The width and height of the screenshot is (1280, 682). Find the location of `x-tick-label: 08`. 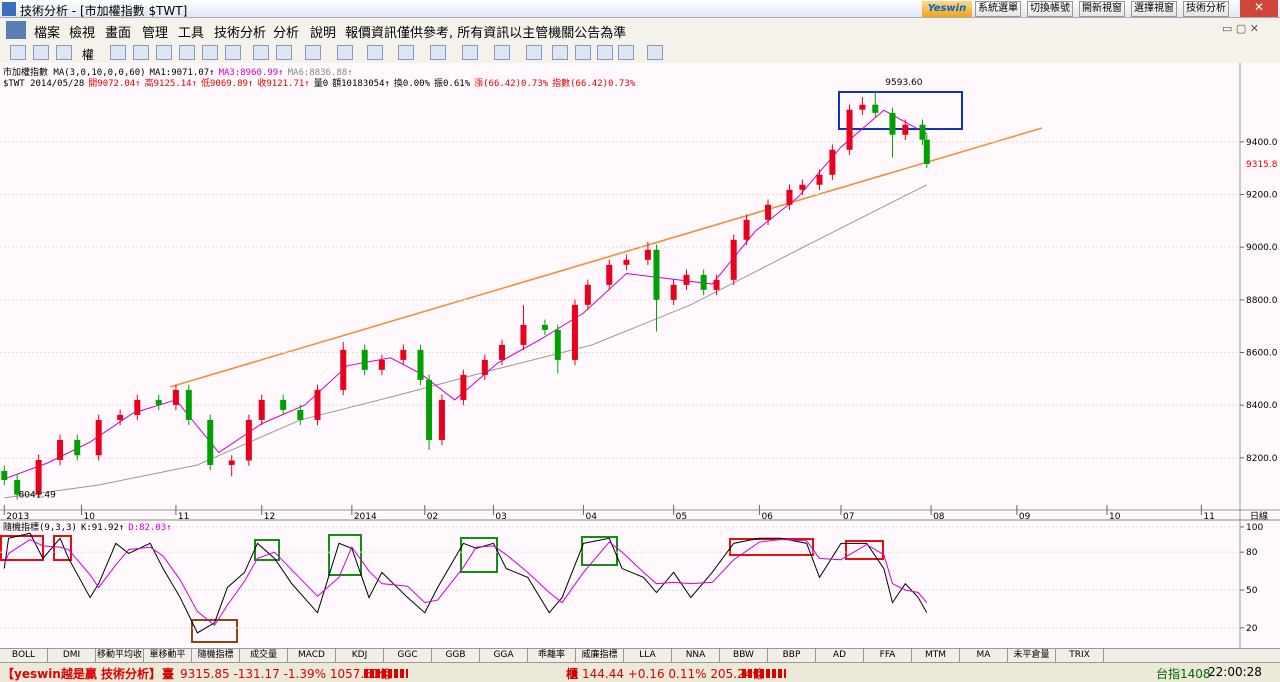

x-tick-label: 08 is located at coordinates (939, 517).